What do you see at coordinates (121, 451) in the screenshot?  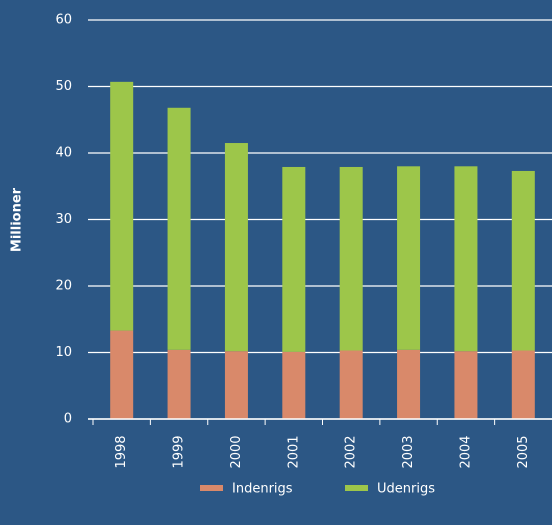 I see `x-tick-label: 1998` at bounding box center [121, 451].